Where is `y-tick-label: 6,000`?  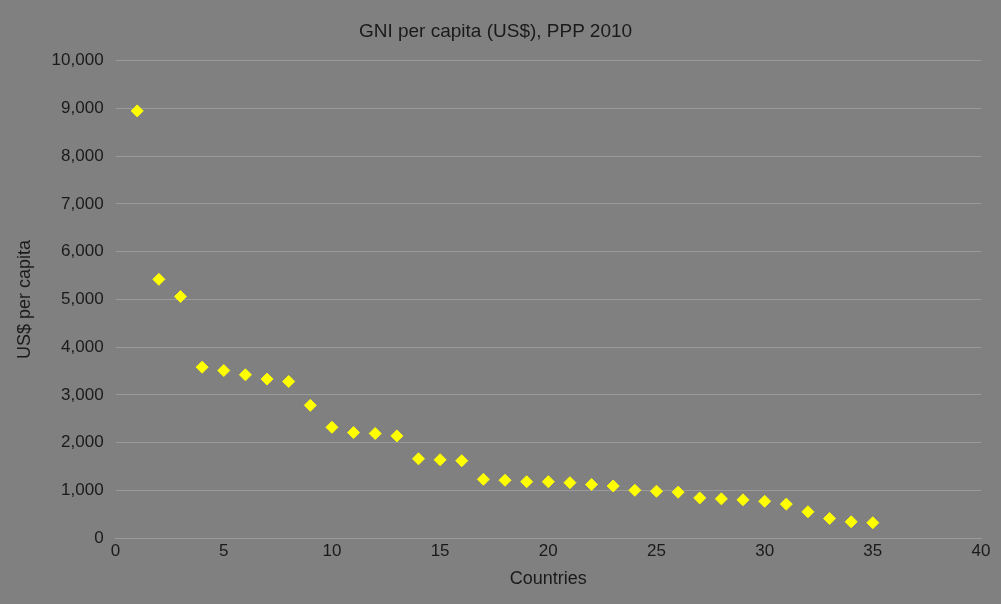 y-tick-label: 6,000 is located at coordinates (82, 251).